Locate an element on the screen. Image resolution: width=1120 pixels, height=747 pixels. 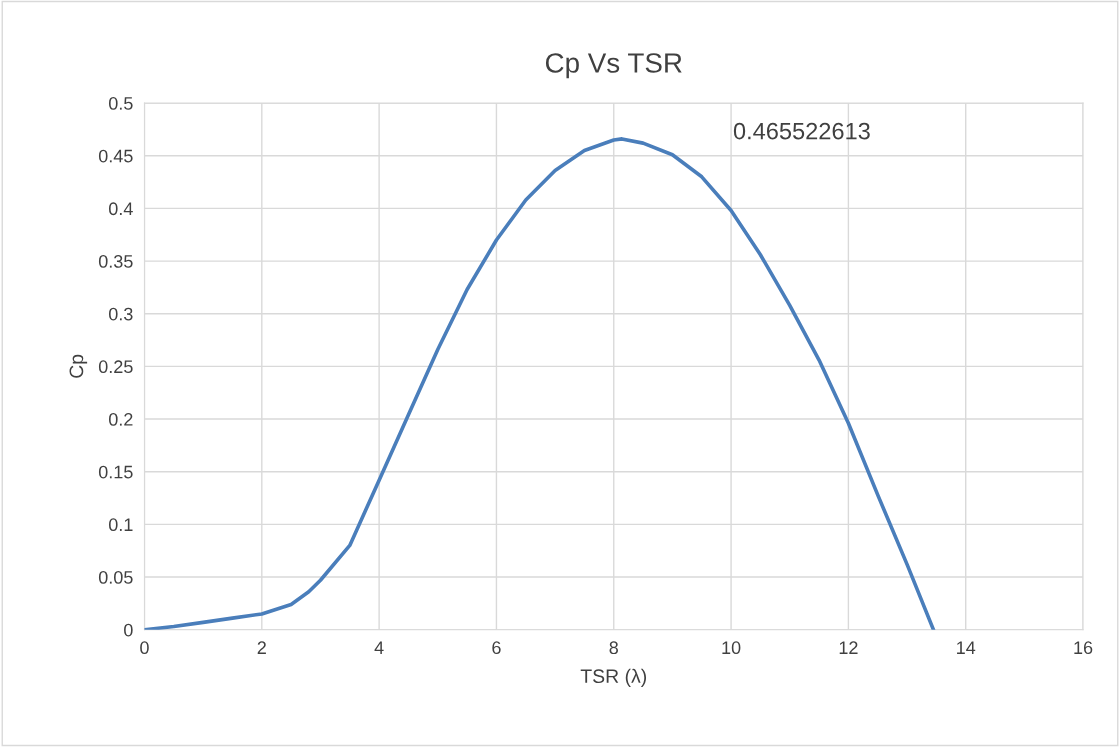
y-tick-label: 0.35 is located at coordinates (115, 261).